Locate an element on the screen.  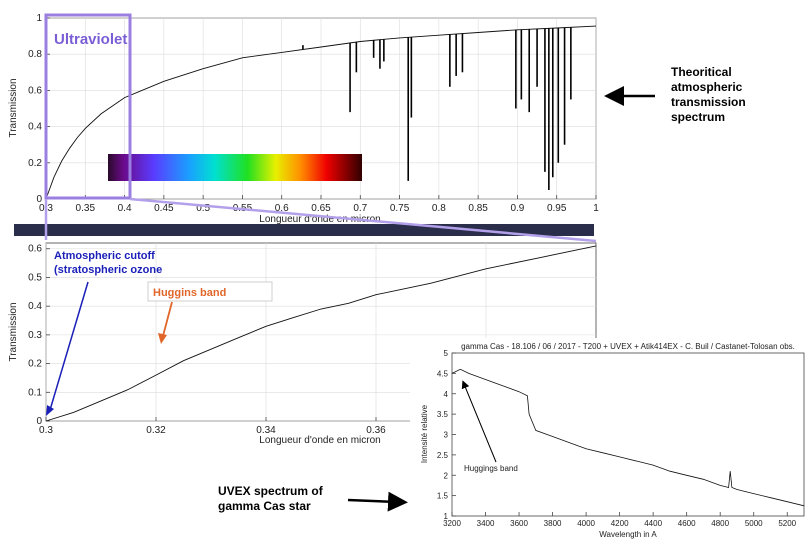
theoretical-line3: transmission is located at coordinates (708, 102).